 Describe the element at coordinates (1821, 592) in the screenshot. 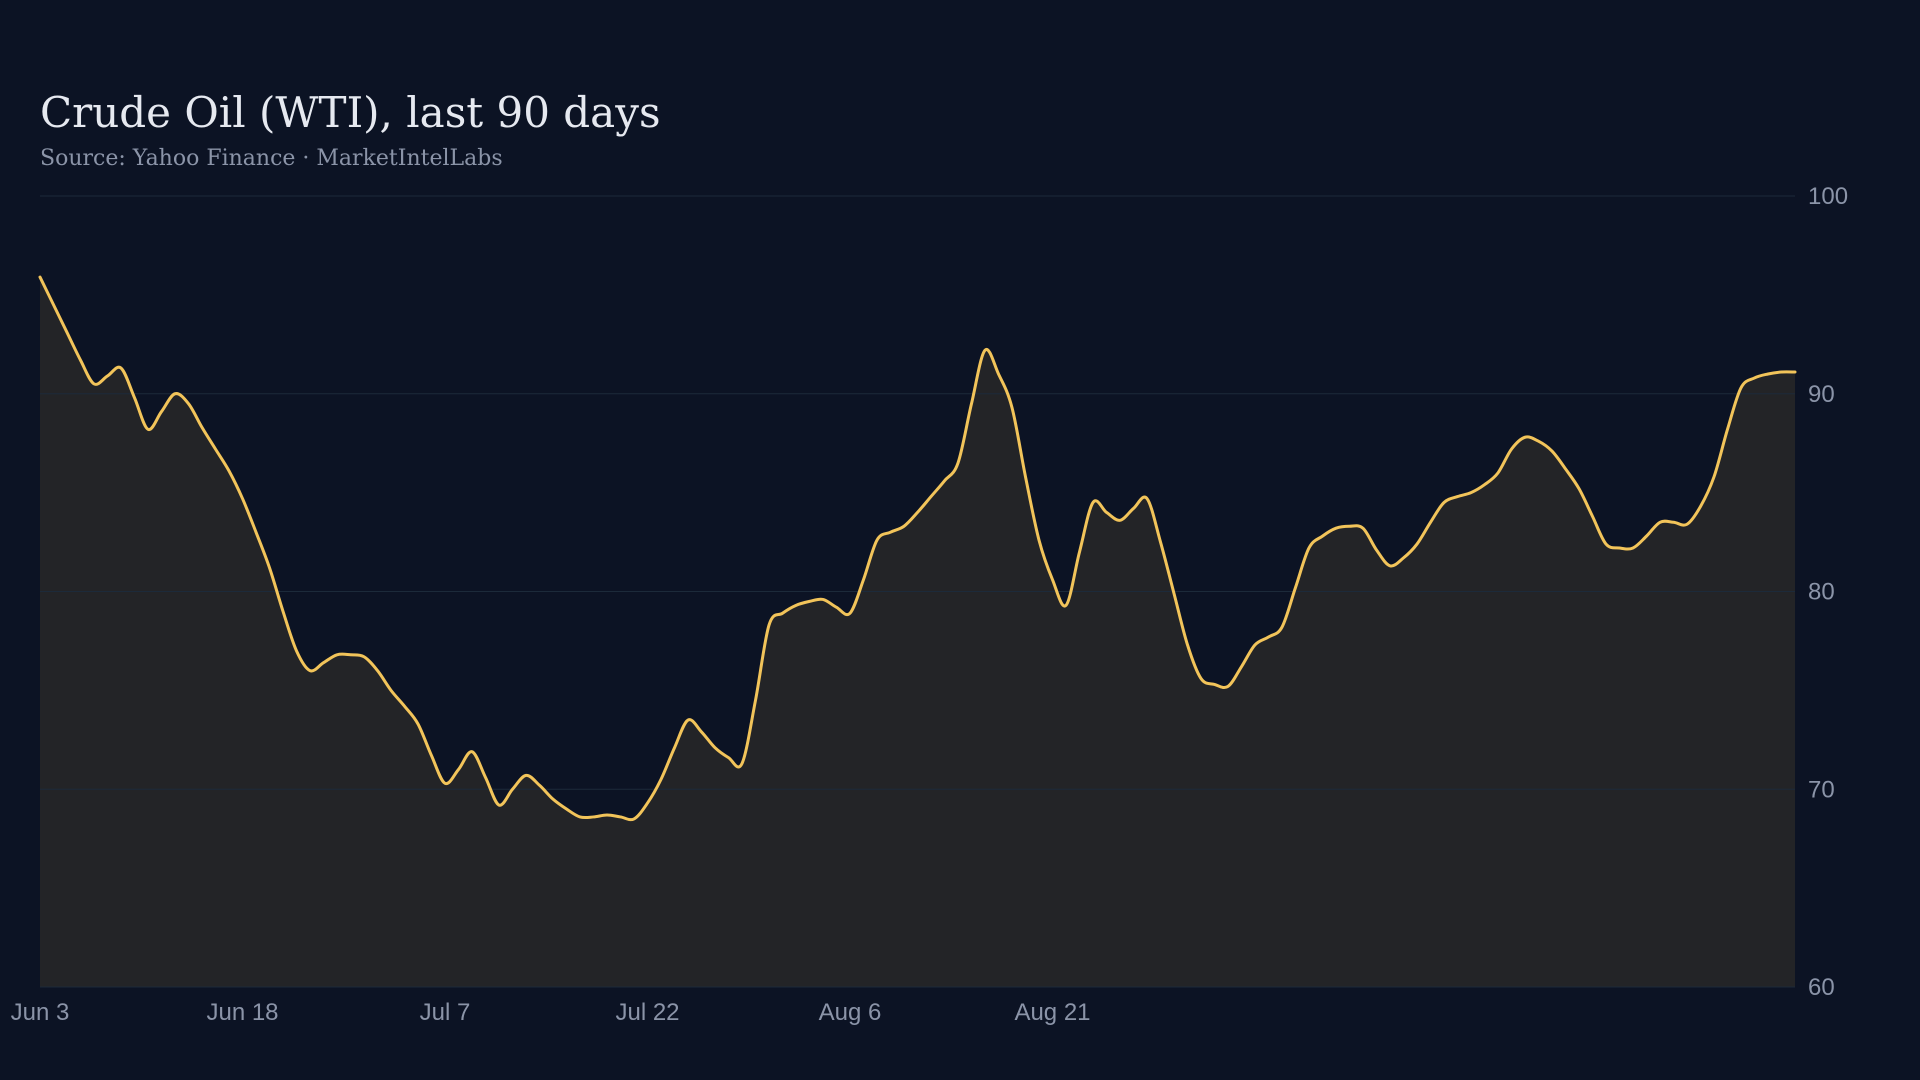

I see `y-tick-label: 80` at that location.